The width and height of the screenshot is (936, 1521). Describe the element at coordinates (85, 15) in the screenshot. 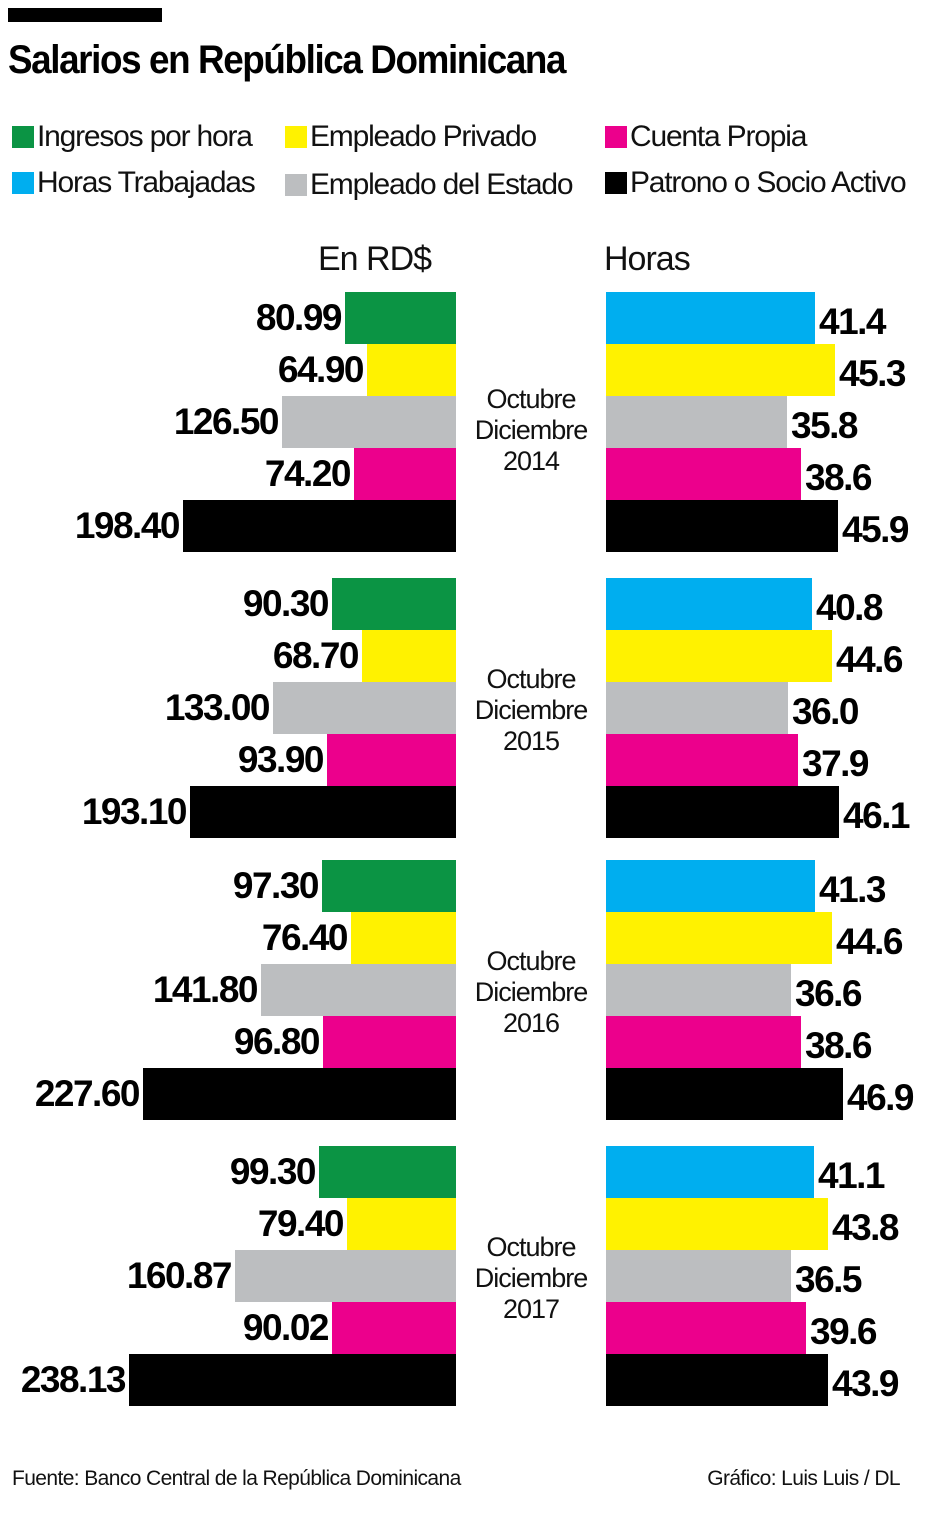

I see `title-accent-bar` at that location.